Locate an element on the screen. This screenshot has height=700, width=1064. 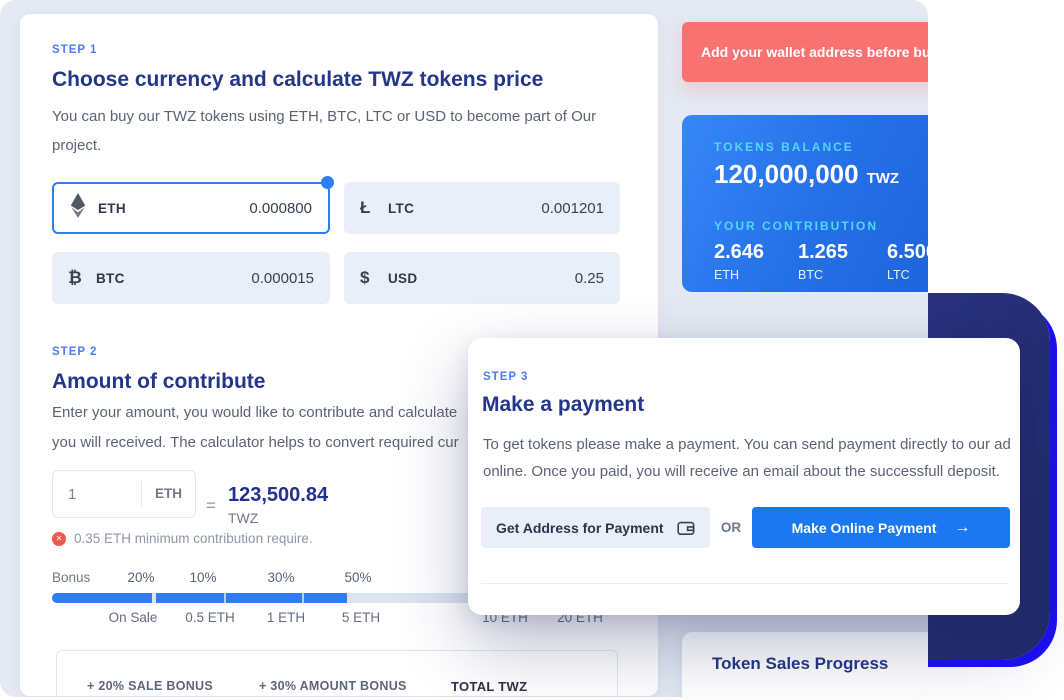
contribution-unit: BTC is located at coordinates (810, 275).